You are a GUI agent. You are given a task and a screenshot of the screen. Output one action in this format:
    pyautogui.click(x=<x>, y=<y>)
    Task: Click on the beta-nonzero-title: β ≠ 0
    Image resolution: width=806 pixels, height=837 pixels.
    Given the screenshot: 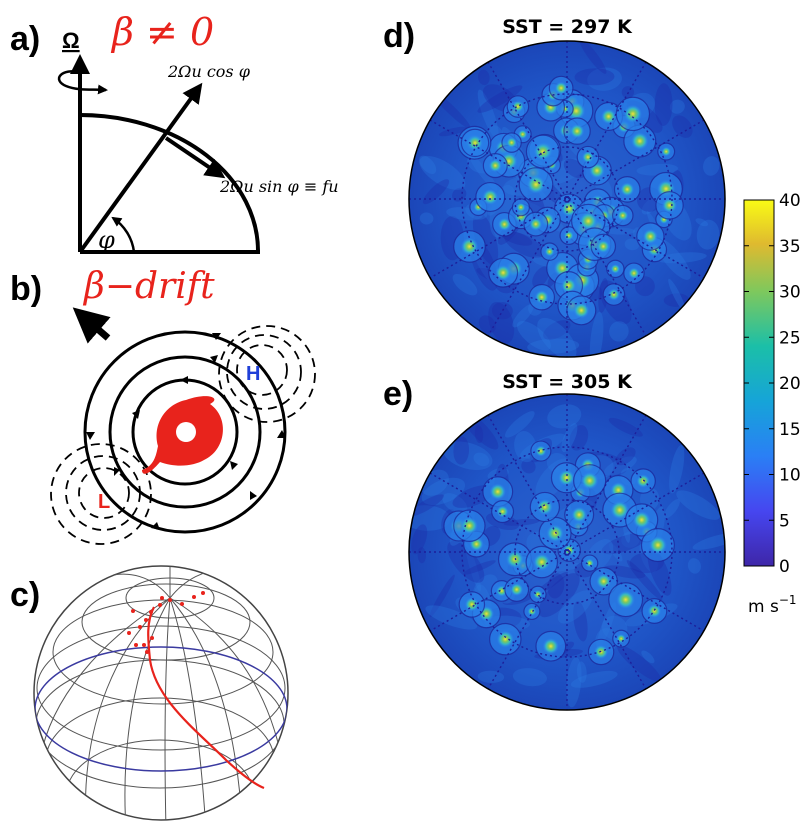 What is the action you would take?
    pyautogui.click(x=162, y=32)
    